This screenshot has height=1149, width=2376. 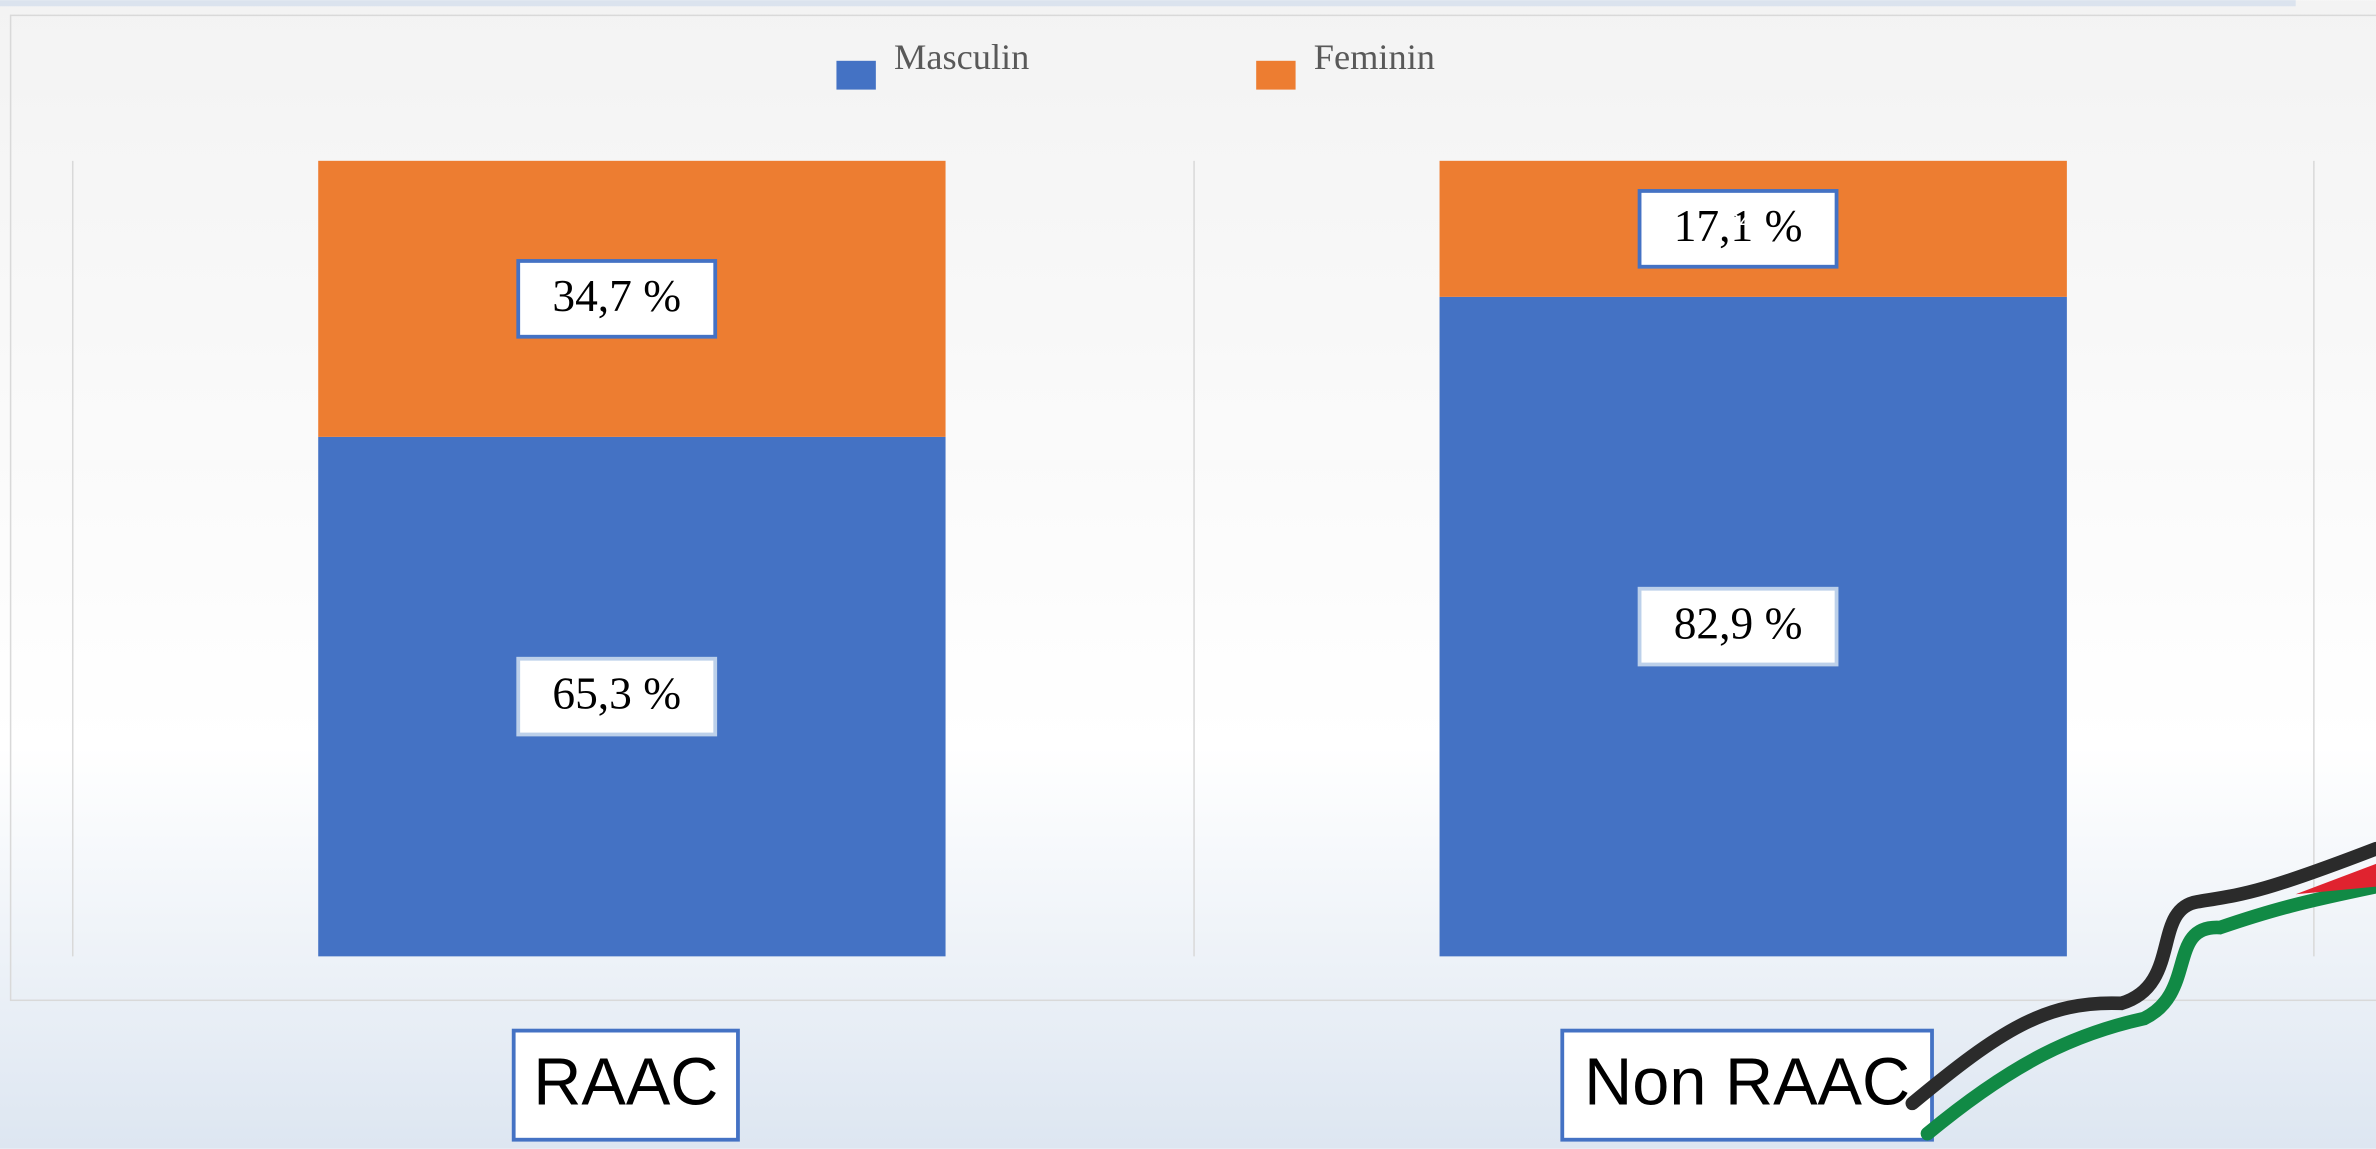 I want to click on value-label: 17,1 %, so click(x=1738, y=225).